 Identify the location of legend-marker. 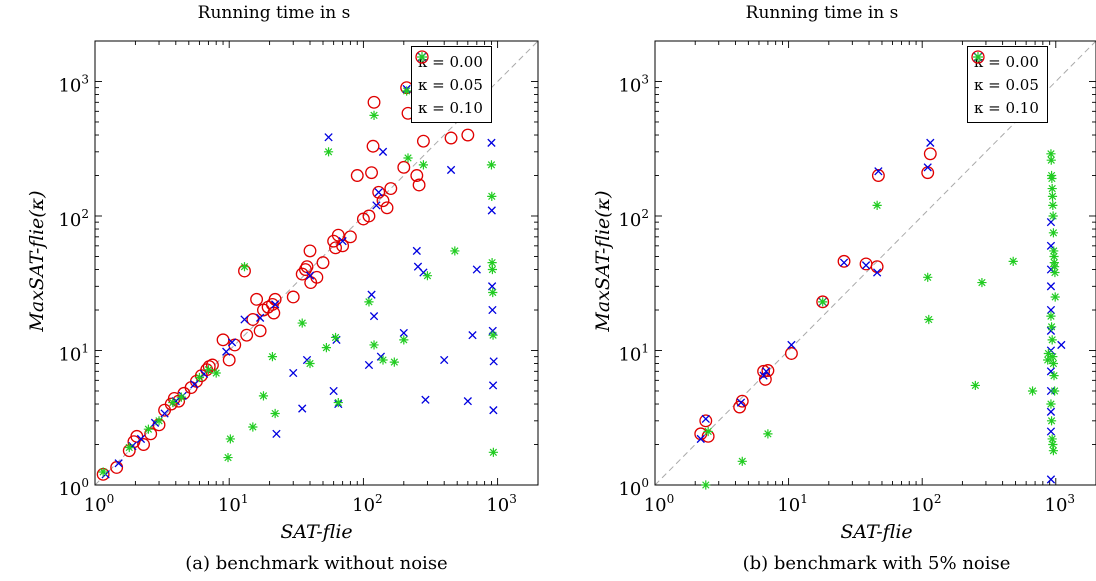
(978, 57).